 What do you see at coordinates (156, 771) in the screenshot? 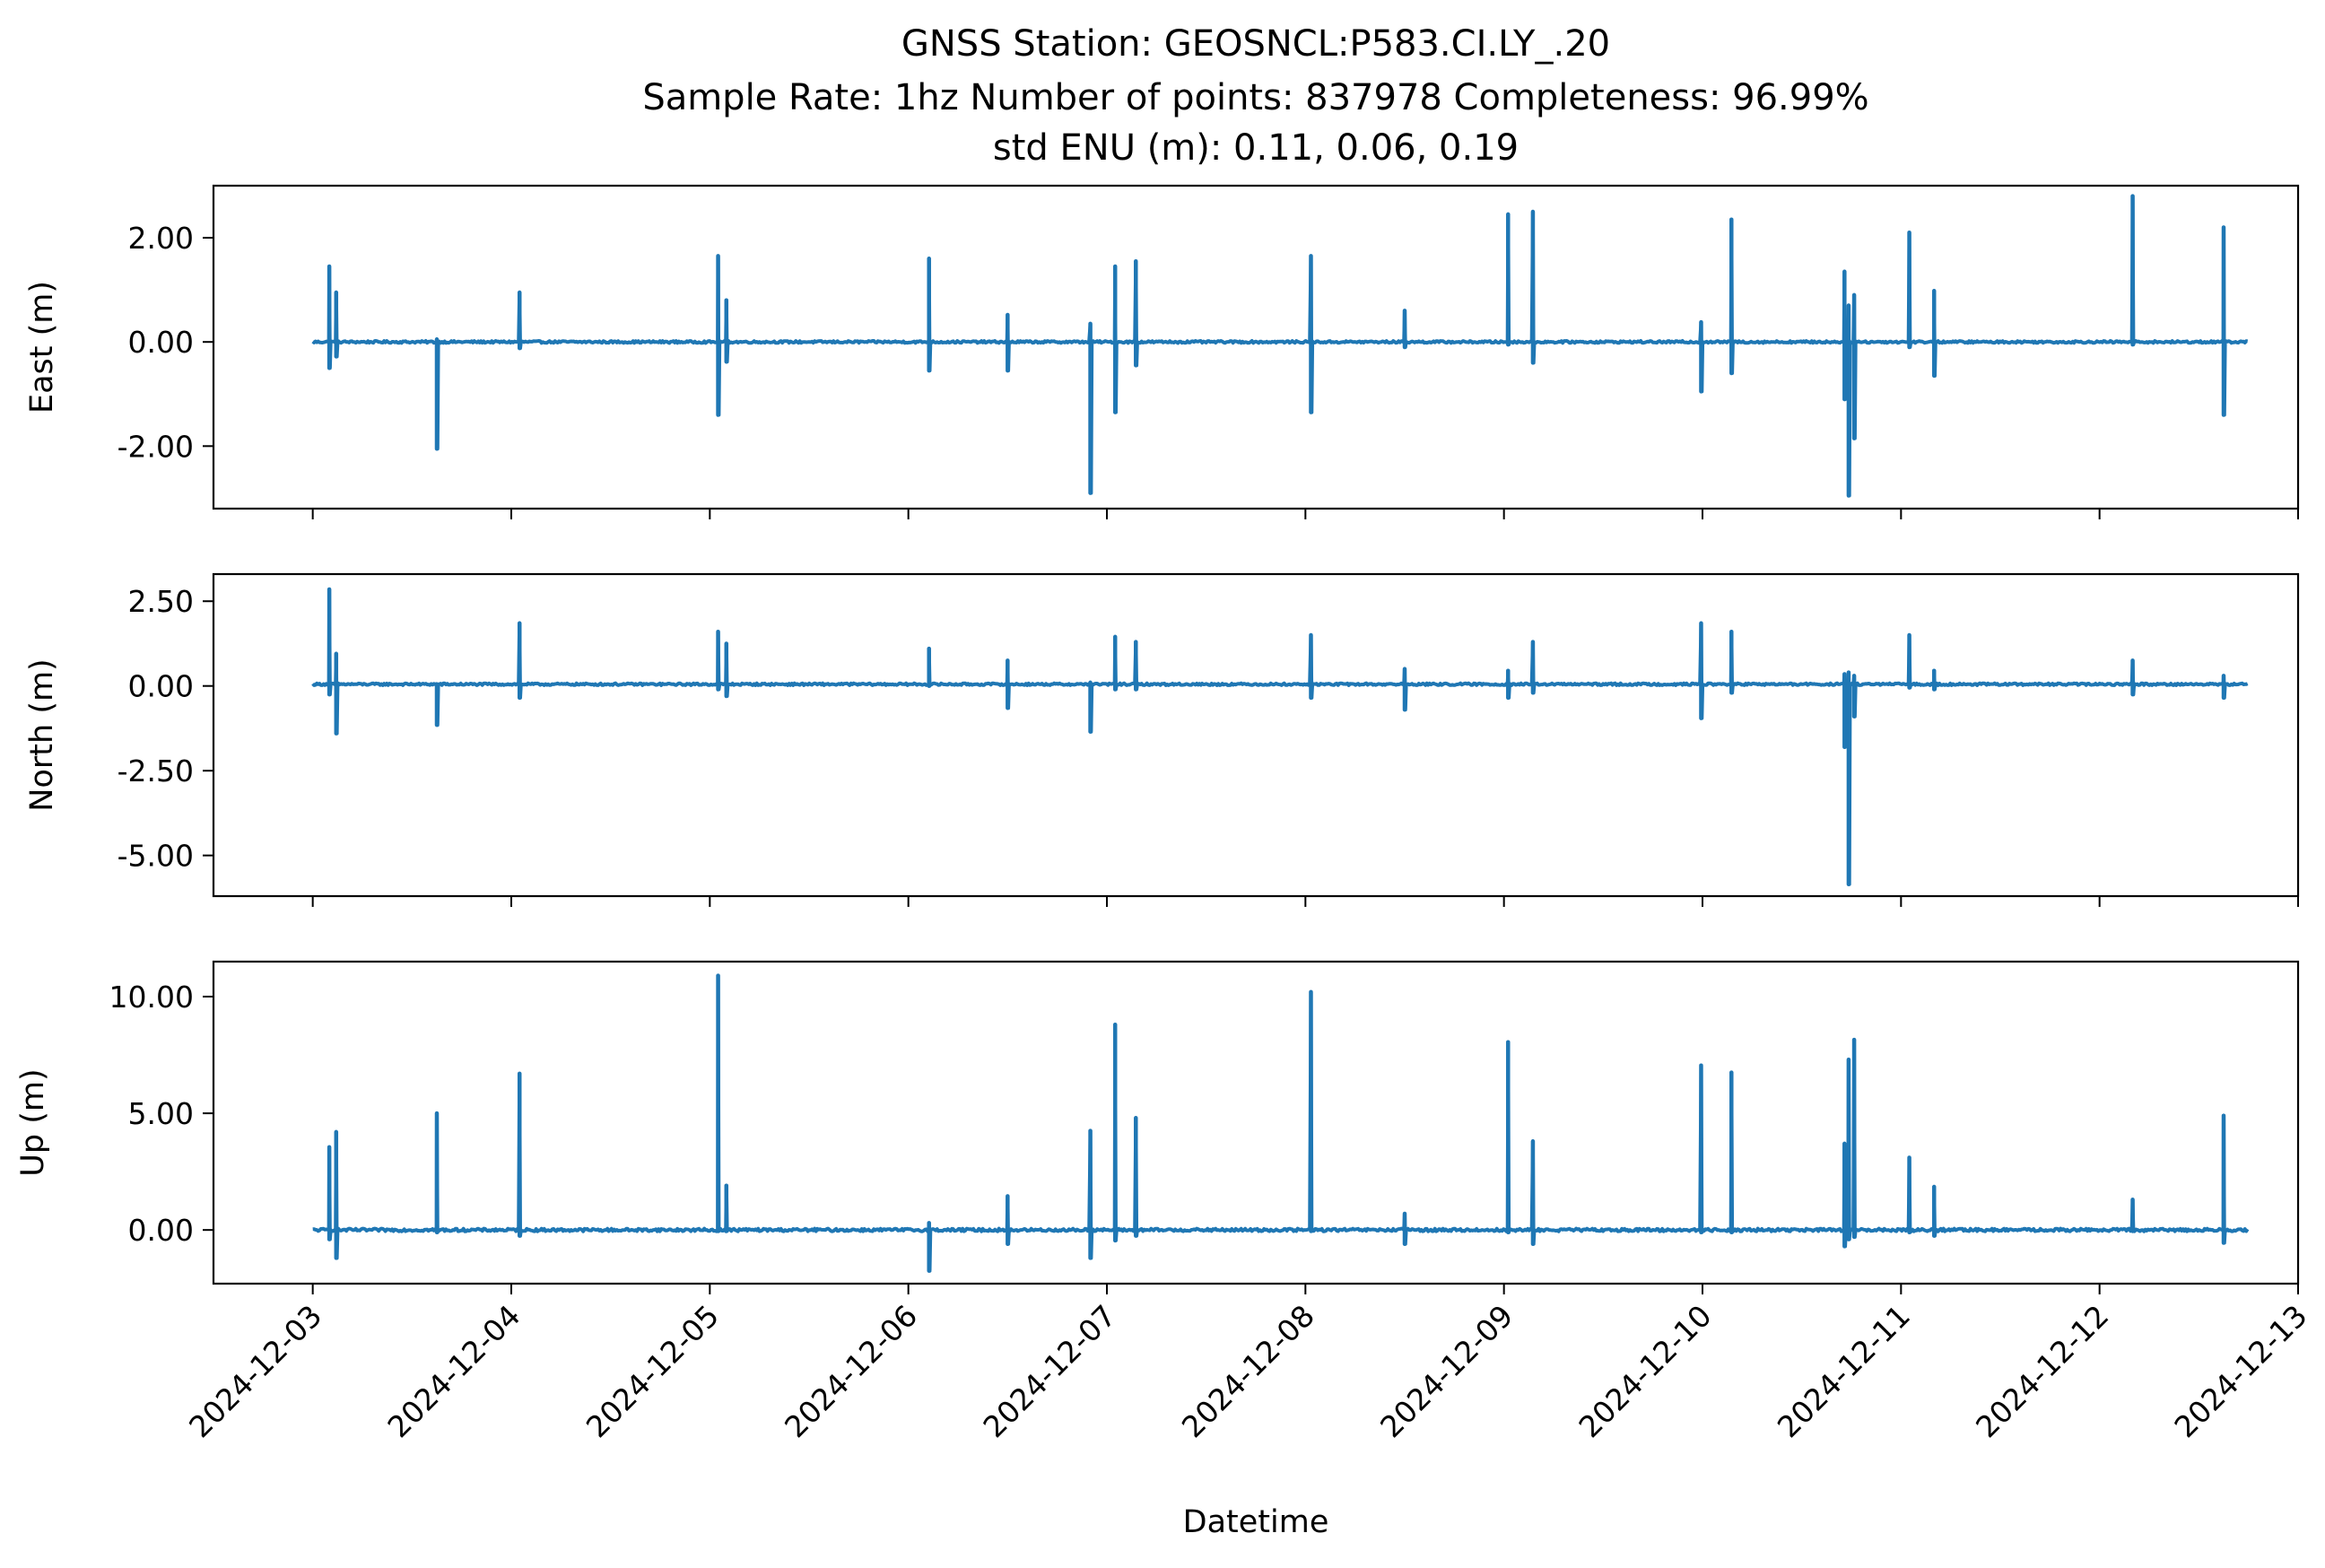
I see `north-ytick-label-2: -2.50` at bounding box center [156, 771].